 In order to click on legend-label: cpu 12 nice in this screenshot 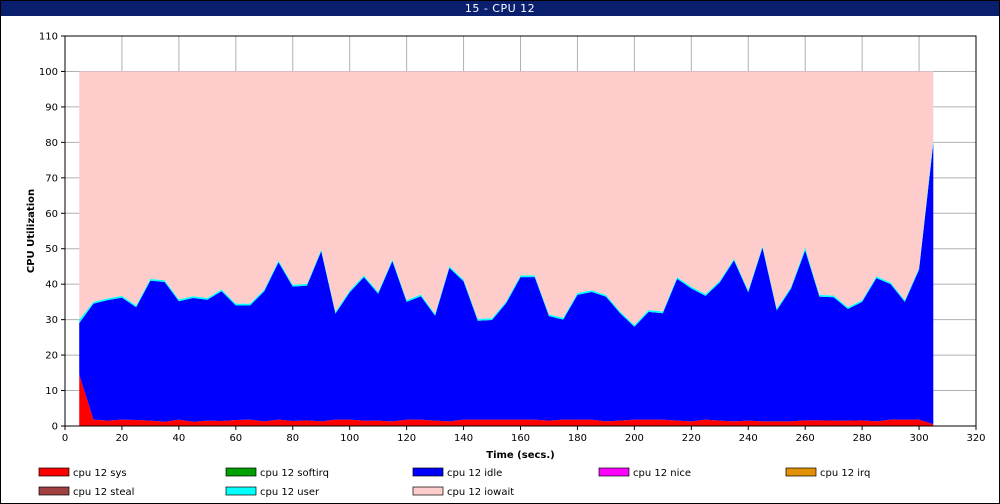, I will do `click(662, 473)`.